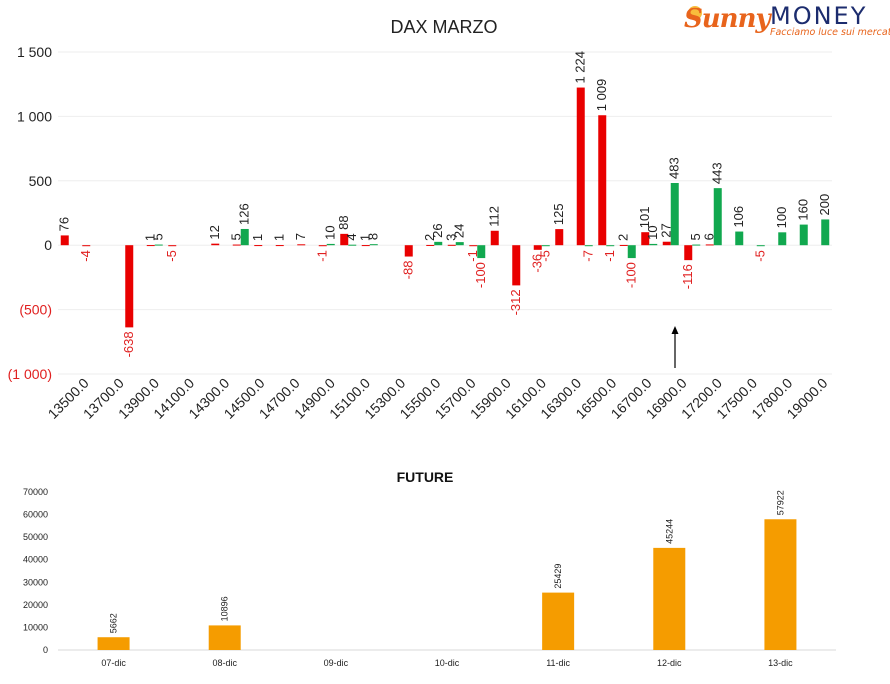  I want to click on data-label: 1 224, so click(580, 67).